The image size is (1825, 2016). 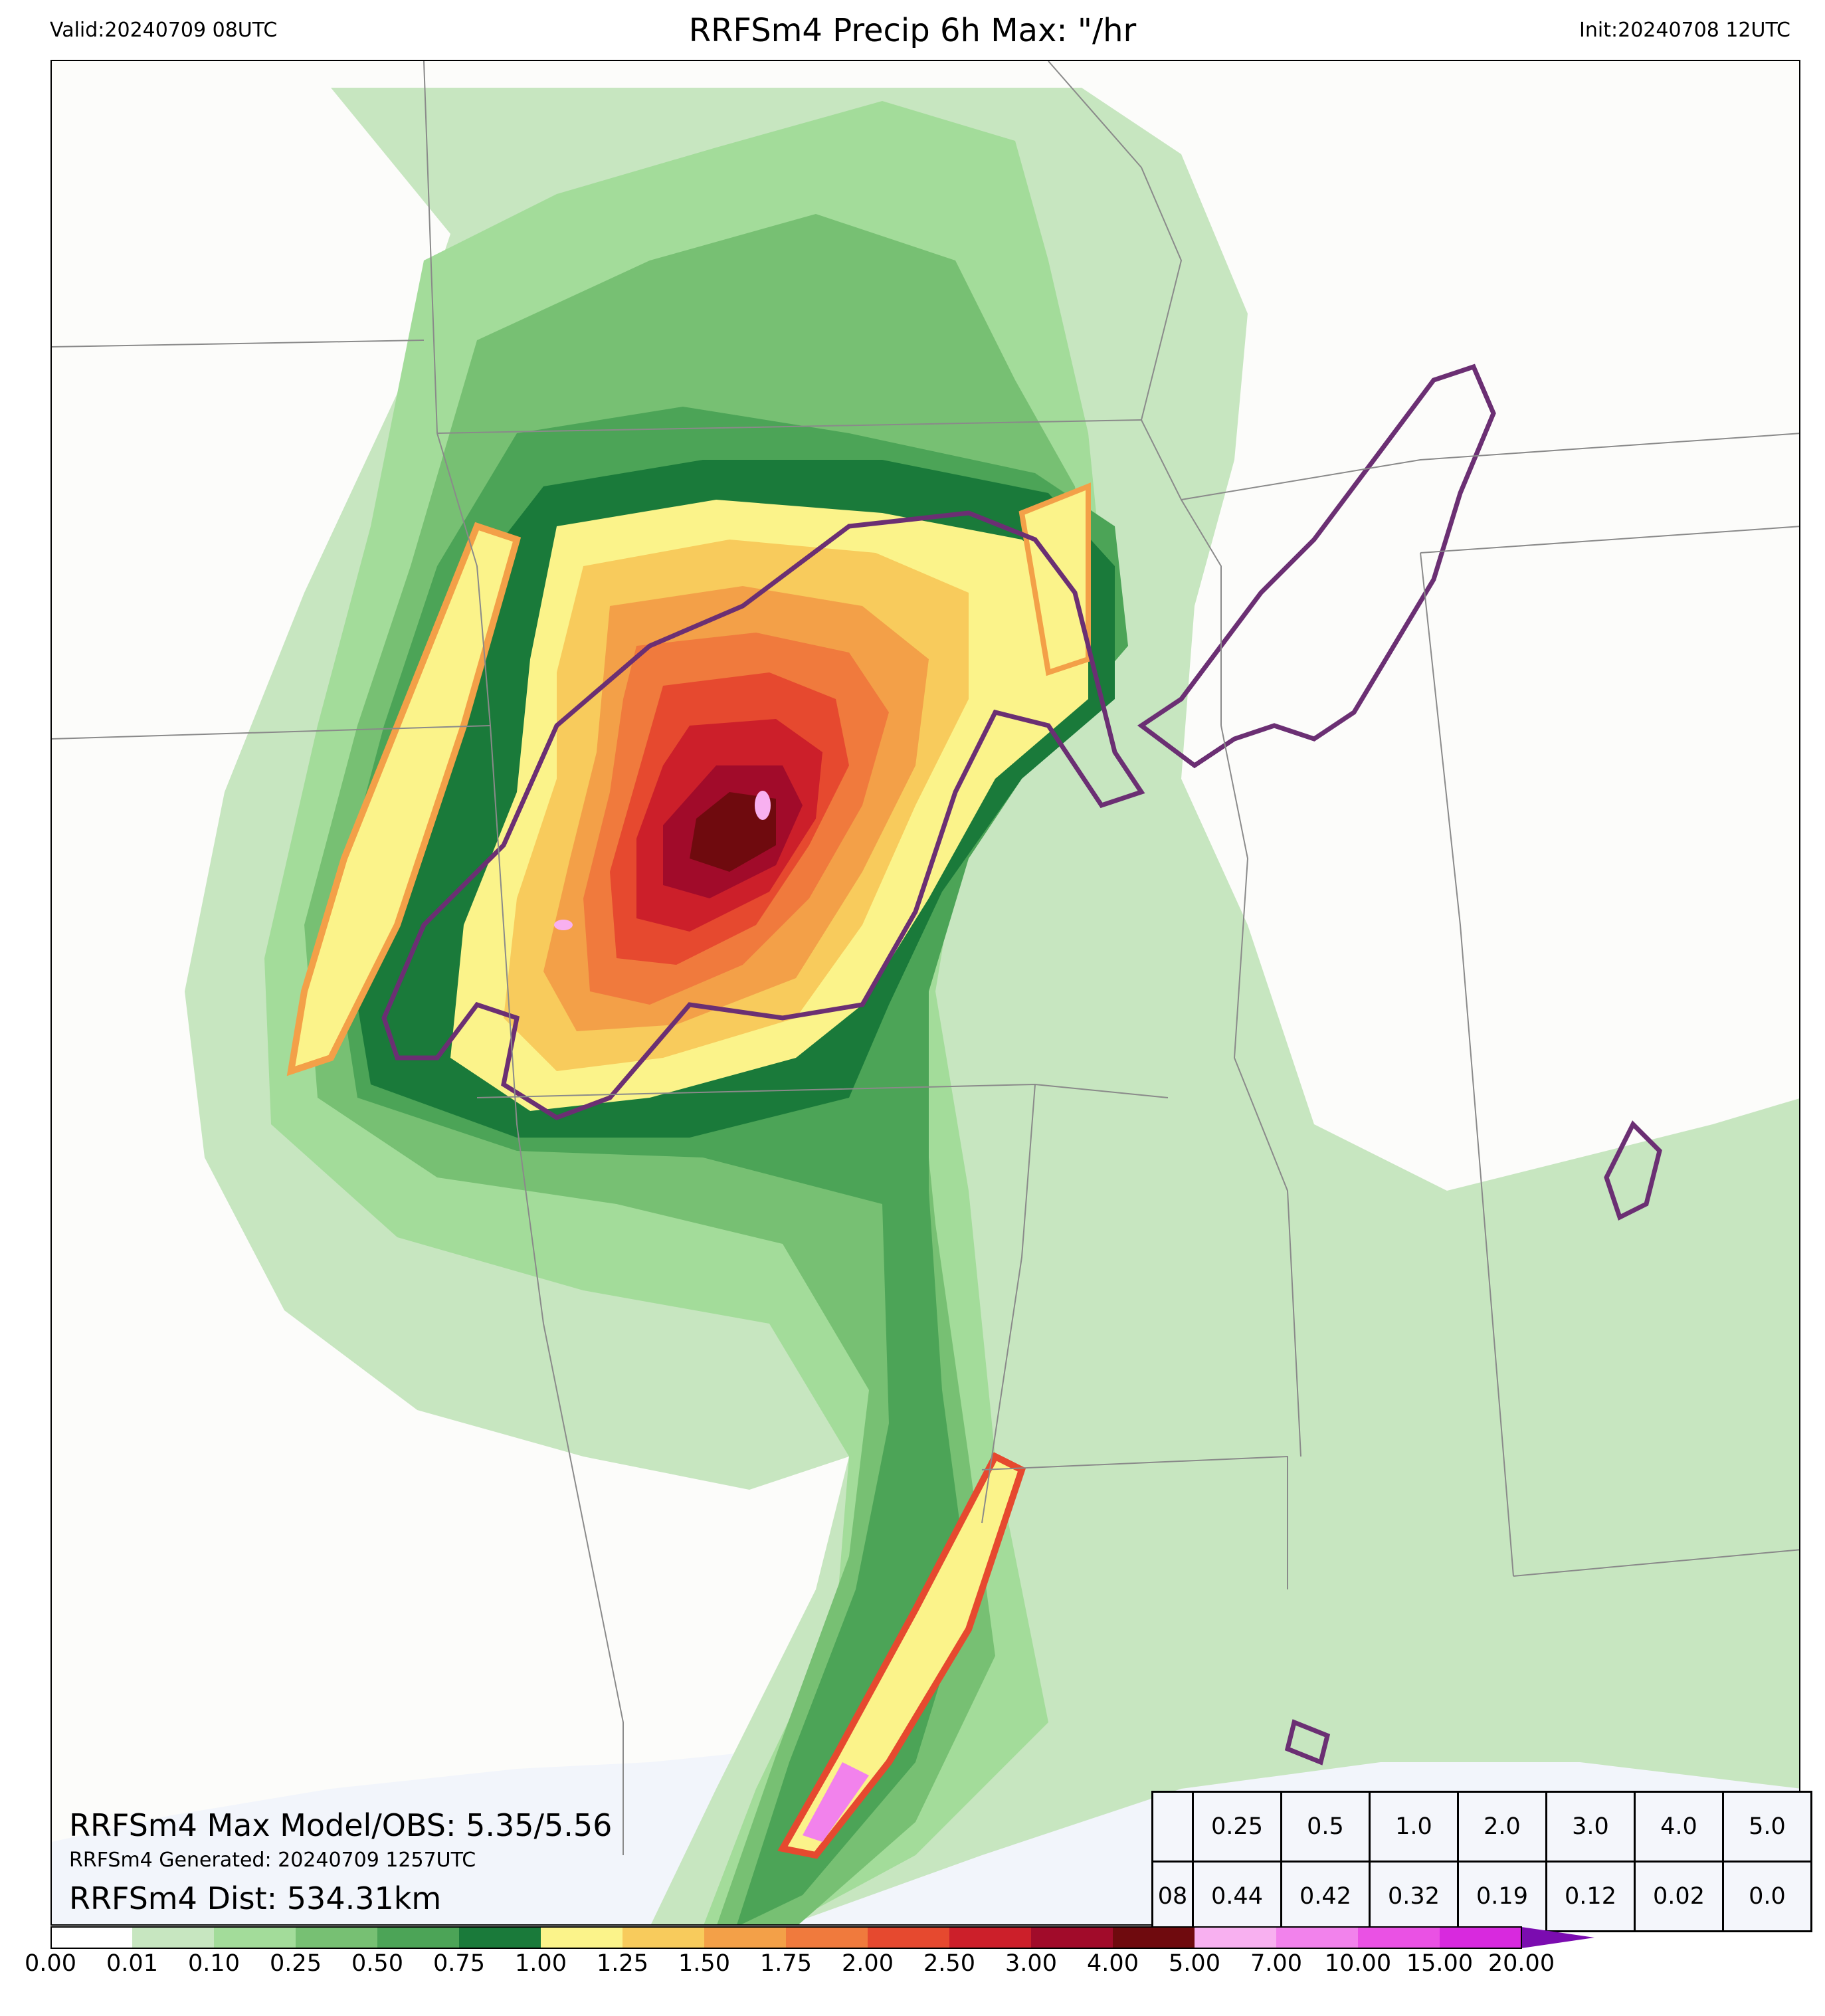 What do you see at coordinates (255, 1898) in the screenshot?
I see `distance-label: RRFSm4 Dist: 534.31km` at bounding box center [255, 1898].